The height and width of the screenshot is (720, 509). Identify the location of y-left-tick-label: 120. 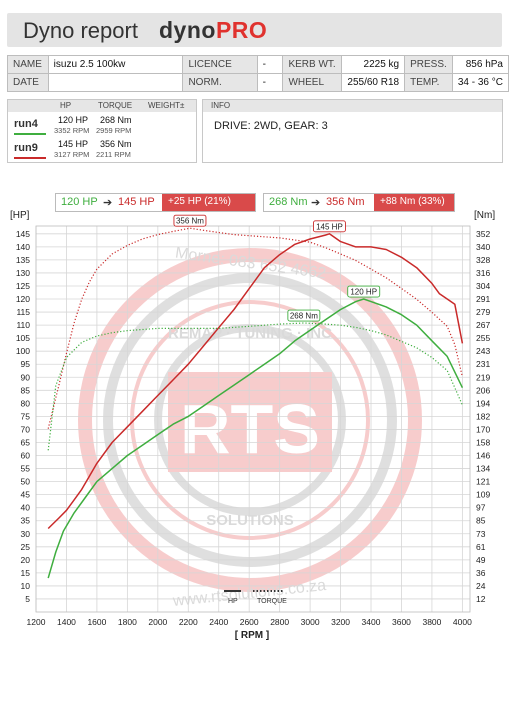
(23, 299).